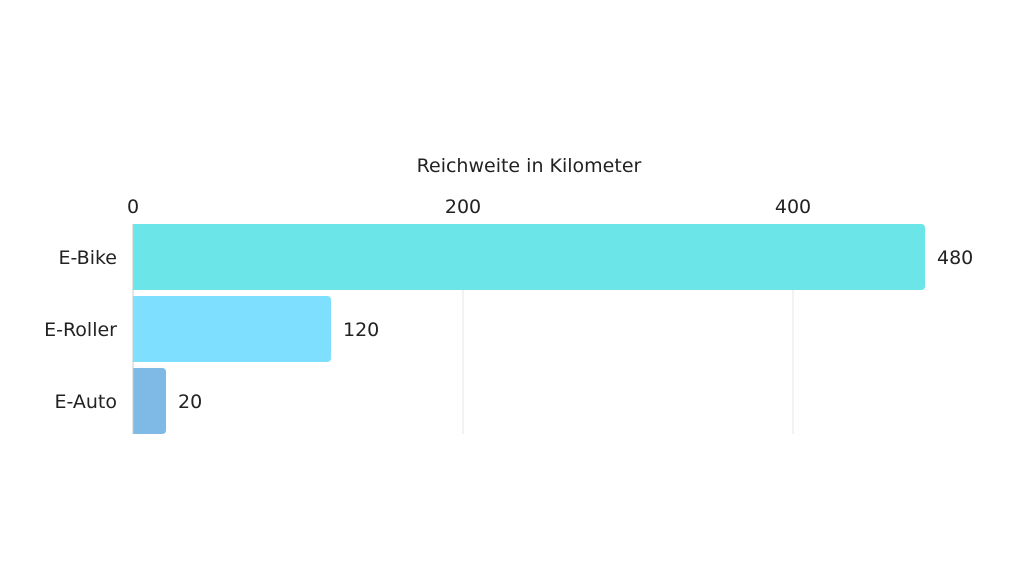 The width and height of the screenshot is (1024, 576). I want to click on category-label: E-Bike, so click(87, 258).